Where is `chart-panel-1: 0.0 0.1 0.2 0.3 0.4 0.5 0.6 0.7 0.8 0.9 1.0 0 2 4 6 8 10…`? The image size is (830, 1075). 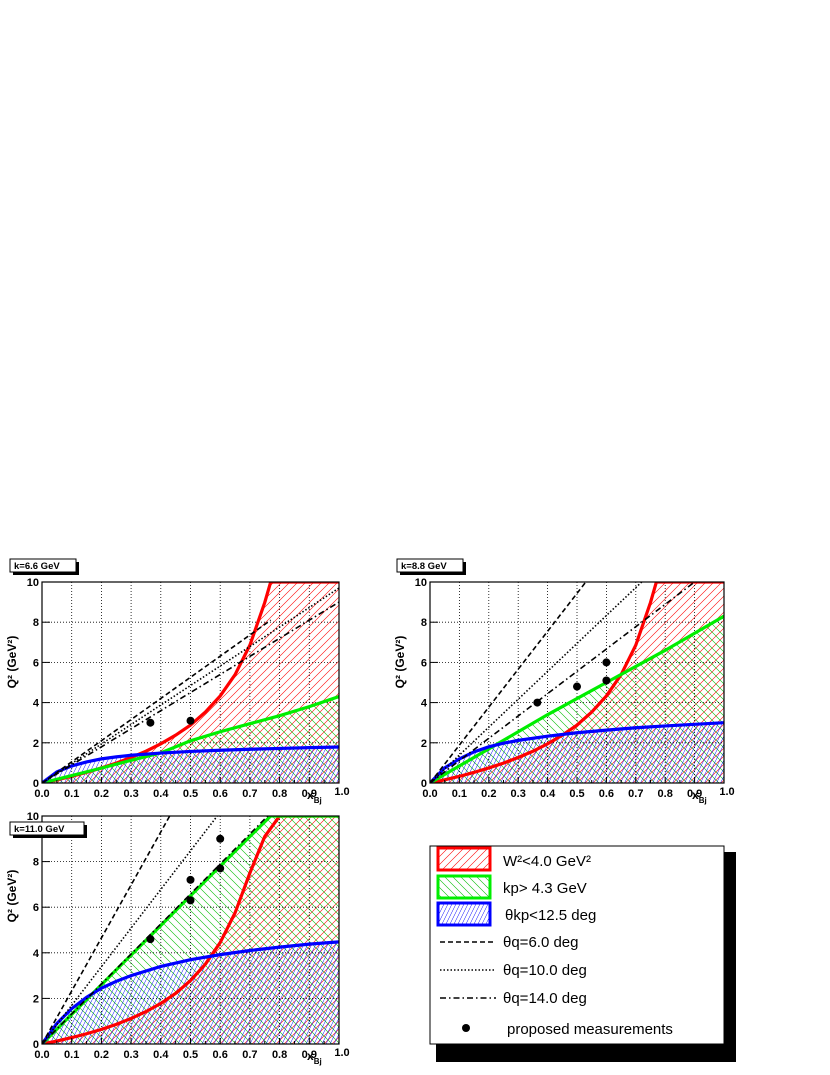 chart-panel-1: 0.0 0.1 0.2 0.3 0.4 0.5 0.6 0.7 0.8 0.9 1.0 0 2 4 6 8 10… is located at coordinates (177, 681).